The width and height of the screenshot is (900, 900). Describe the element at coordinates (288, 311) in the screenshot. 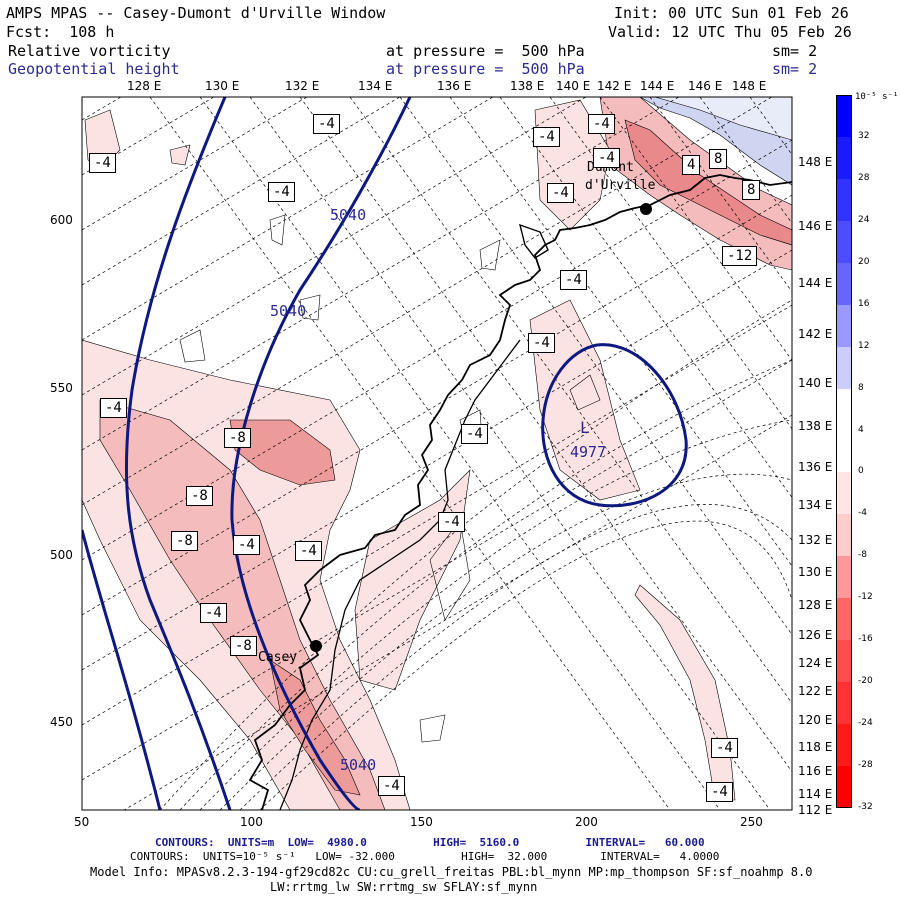

I see `height-label-5040-b: 5040` at that location.